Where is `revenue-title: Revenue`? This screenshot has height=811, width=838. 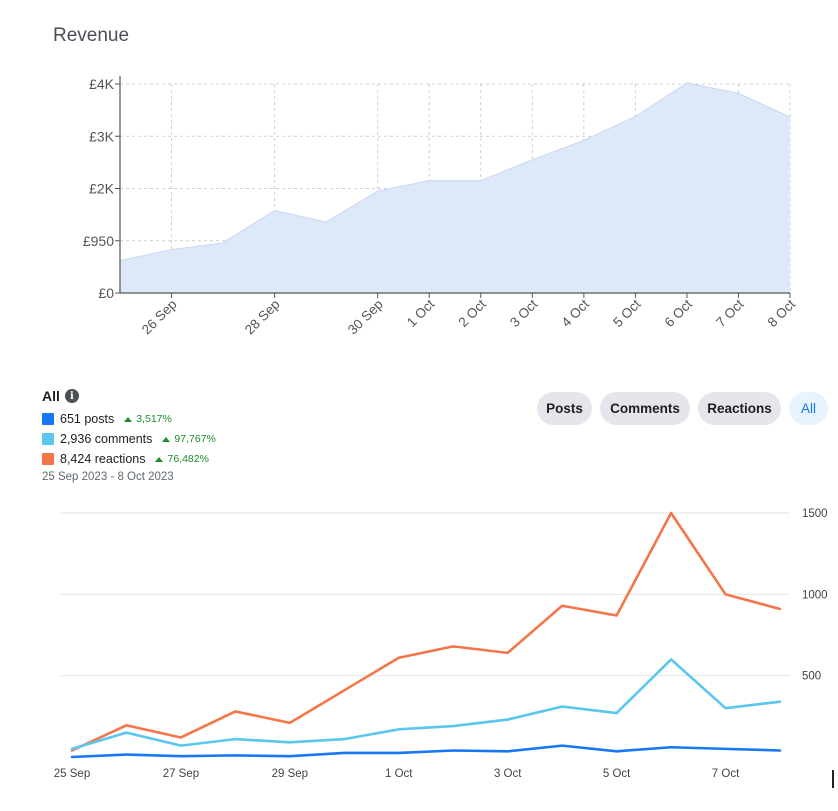 revenue-title: Revenue is located at coordinates (91, 35).